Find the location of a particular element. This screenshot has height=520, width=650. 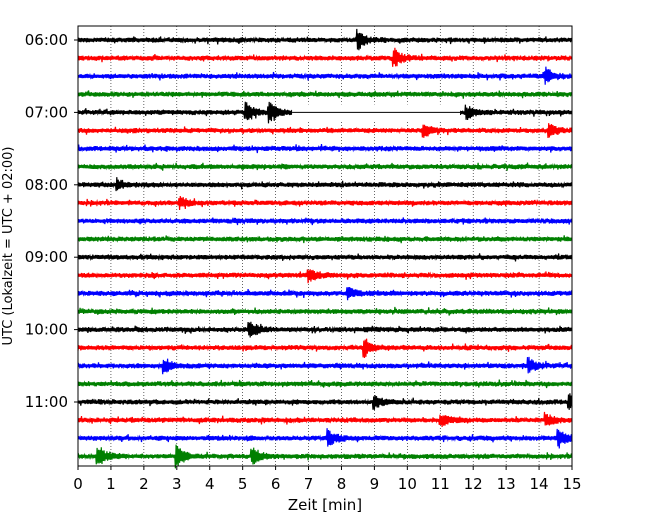

y-tick-label: 11:00 is located at coordinates (46, 402).